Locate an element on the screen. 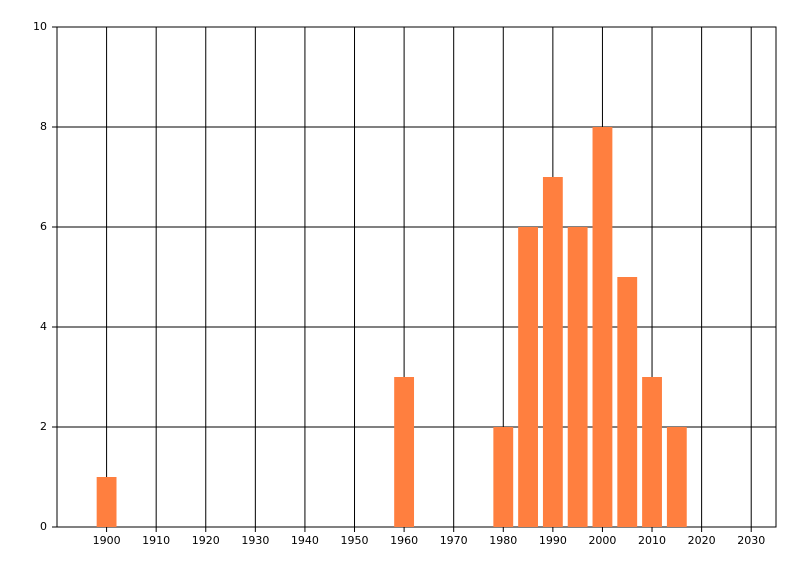 Image resolution: width=800 pixels, height=576 pixels. x-tick-label: 1900 is located at coordinates (107, 540).